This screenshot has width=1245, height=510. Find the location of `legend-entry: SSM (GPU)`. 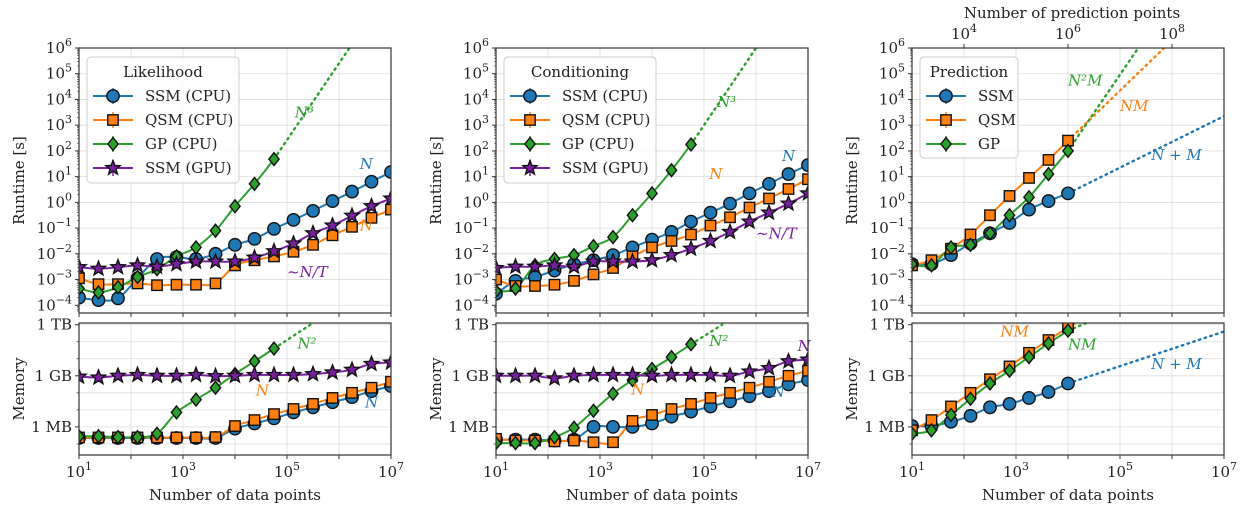

legend-entry: SSM (GPU) is located at coordinates (188, 168).